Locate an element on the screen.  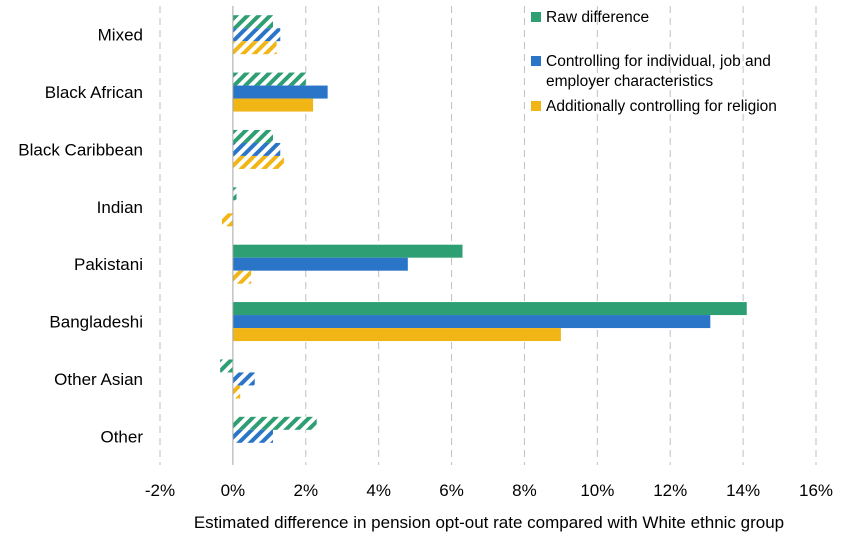
legend-label-raw: Raw difference is located at coordinates (597, 17).